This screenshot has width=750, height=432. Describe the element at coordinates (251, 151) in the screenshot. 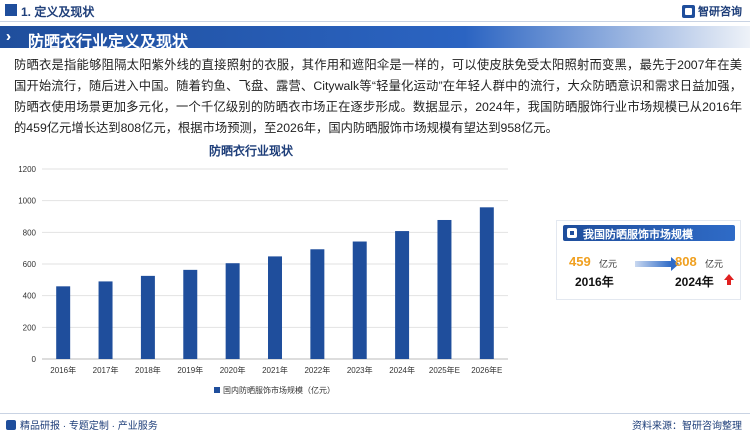

I see `chart-title: 防晒衣行业现状` at that location.